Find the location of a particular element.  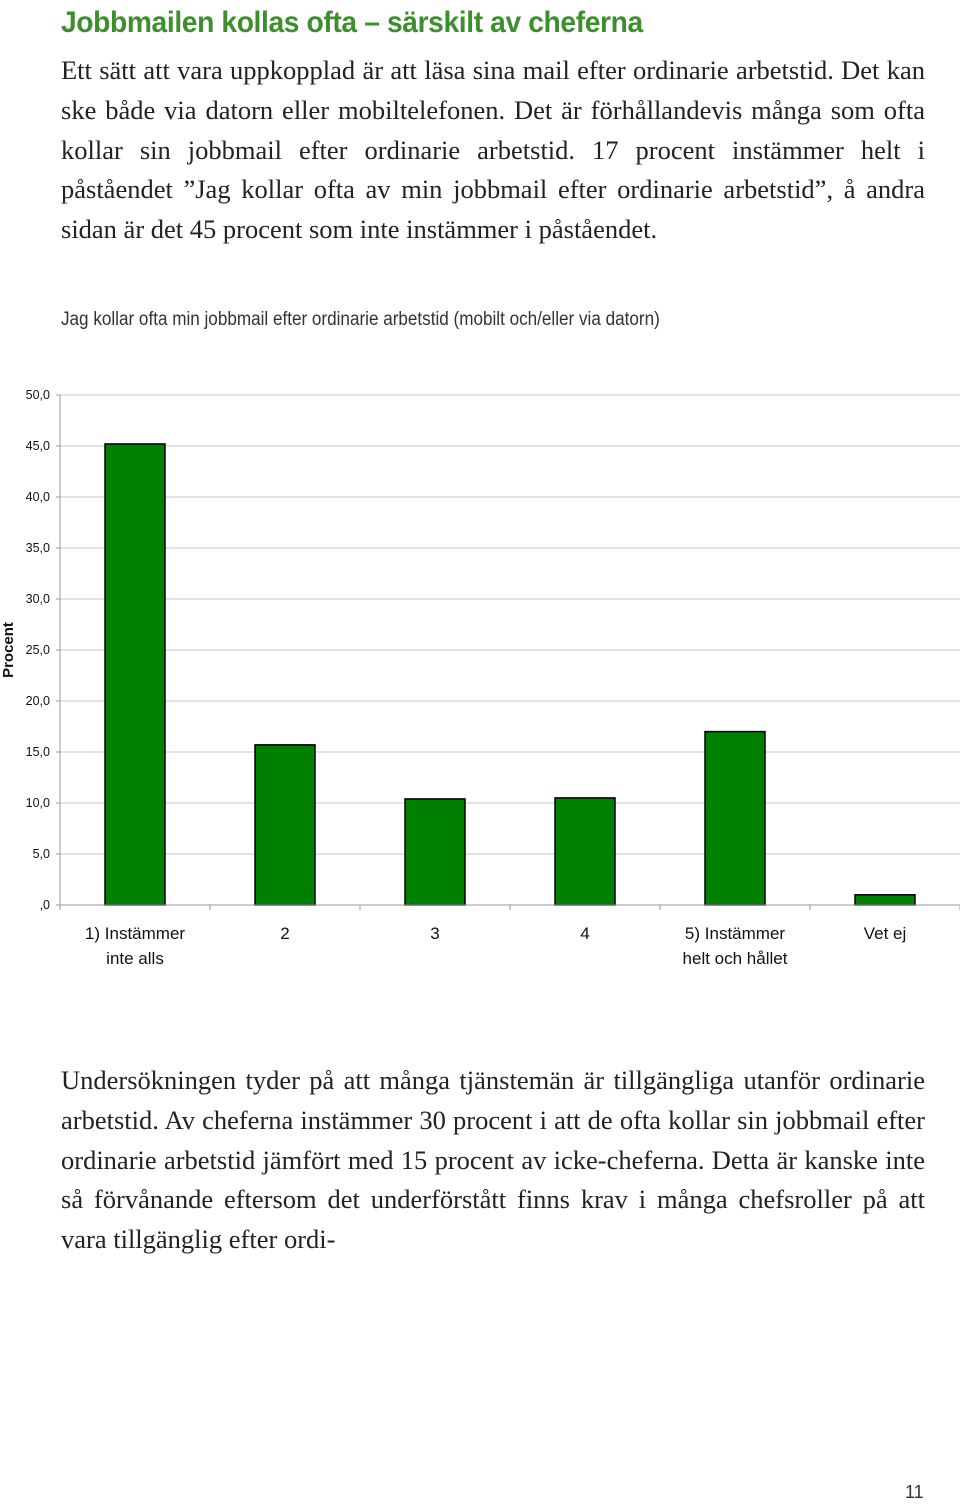

y-tick-label: 15,0 is located at coordinates (38, 752).